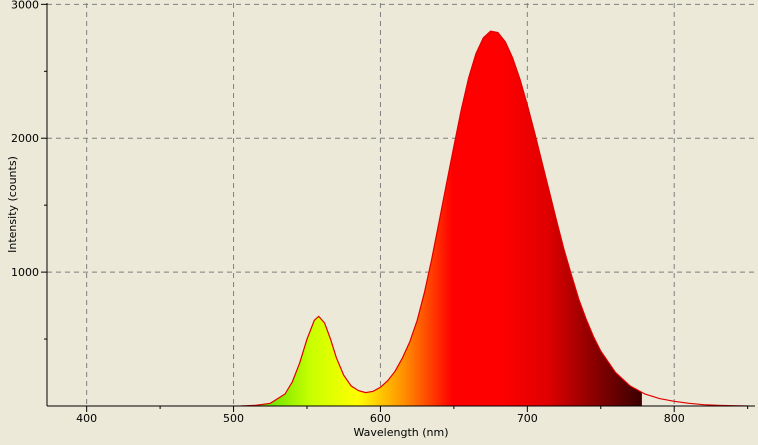 This screenshot has height=445, width=758. I want to click on x-tick-label: 700, so click(527, 418).